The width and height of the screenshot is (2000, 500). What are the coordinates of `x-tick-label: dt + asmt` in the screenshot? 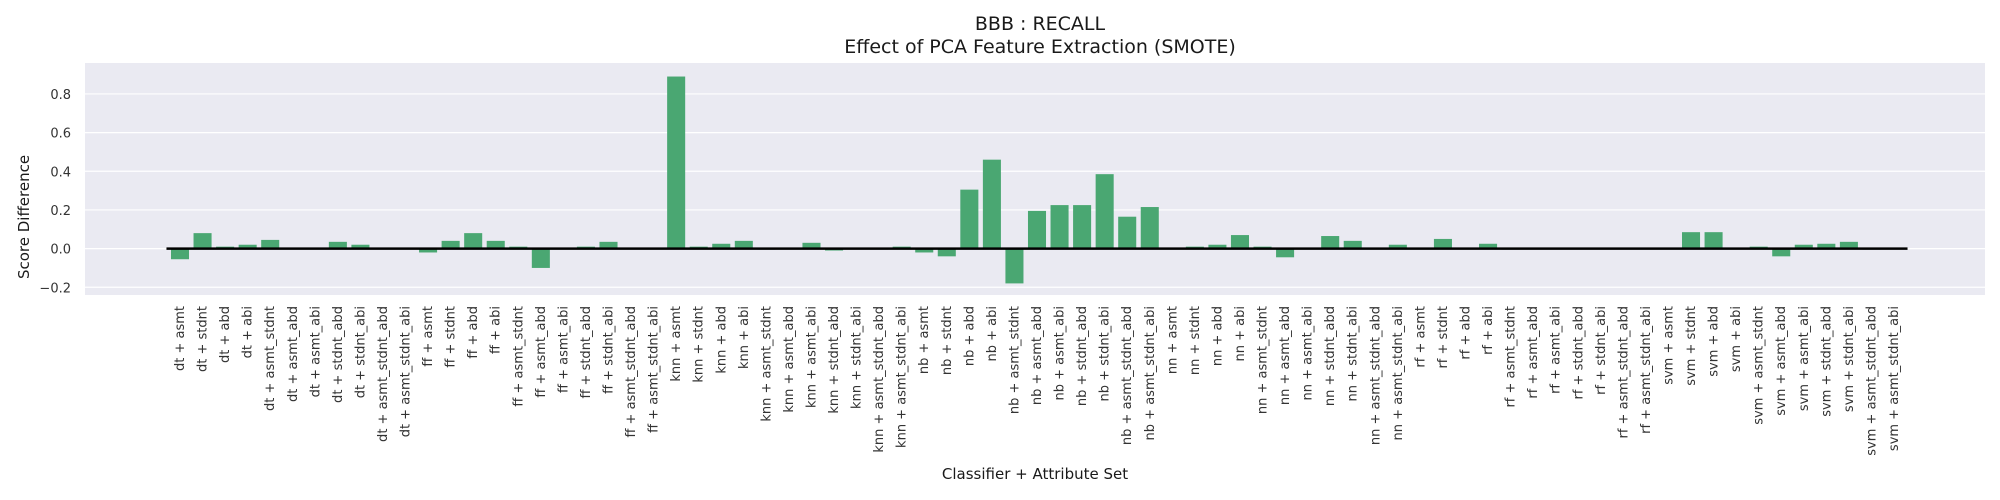 It's located at (180, 338).